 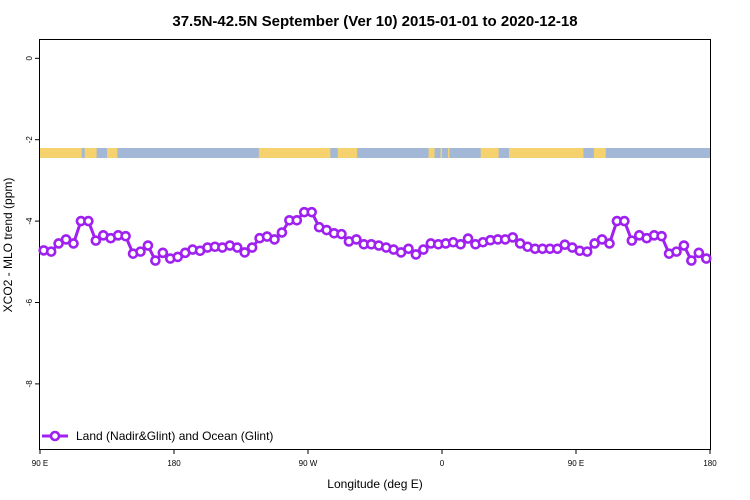 What do you see at coordinates (29, 384) in the screenshot?
I see `y-tick-label: -8` at bounding box center [29, 384].